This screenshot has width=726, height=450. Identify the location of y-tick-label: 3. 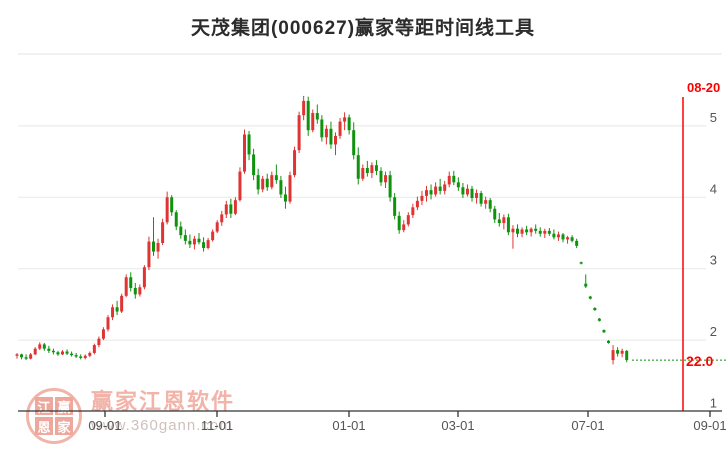
(713, 260).